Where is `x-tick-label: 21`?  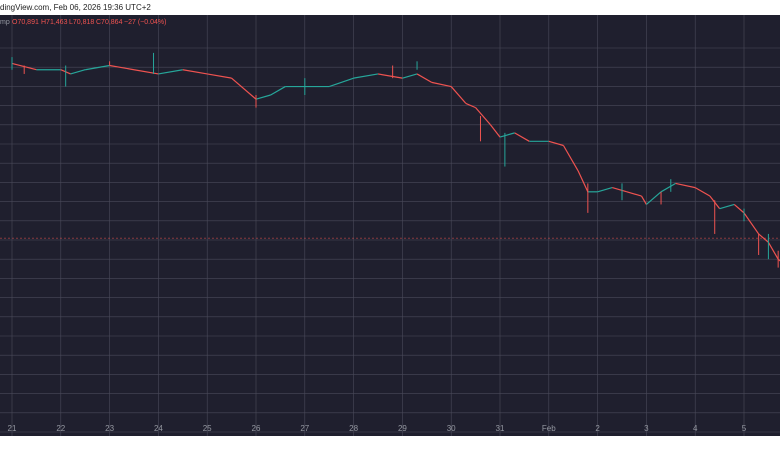
x-tick-label: 21 is located at coordinates (12, 428).